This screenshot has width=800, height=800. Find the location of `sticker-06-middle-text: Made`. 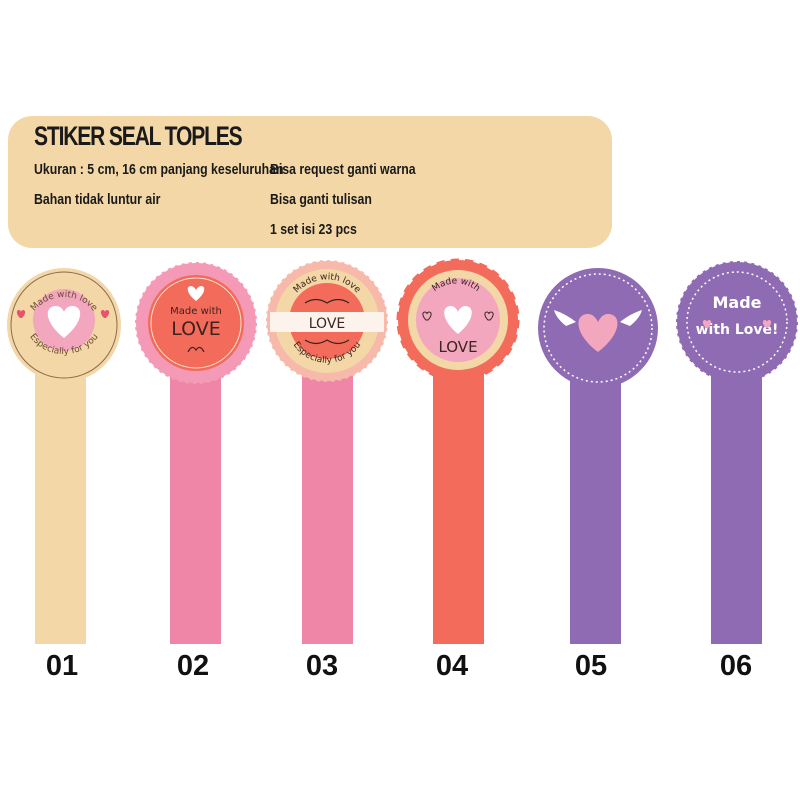

sticker-06-middle-text: Made is located at coordinates (736, 302).